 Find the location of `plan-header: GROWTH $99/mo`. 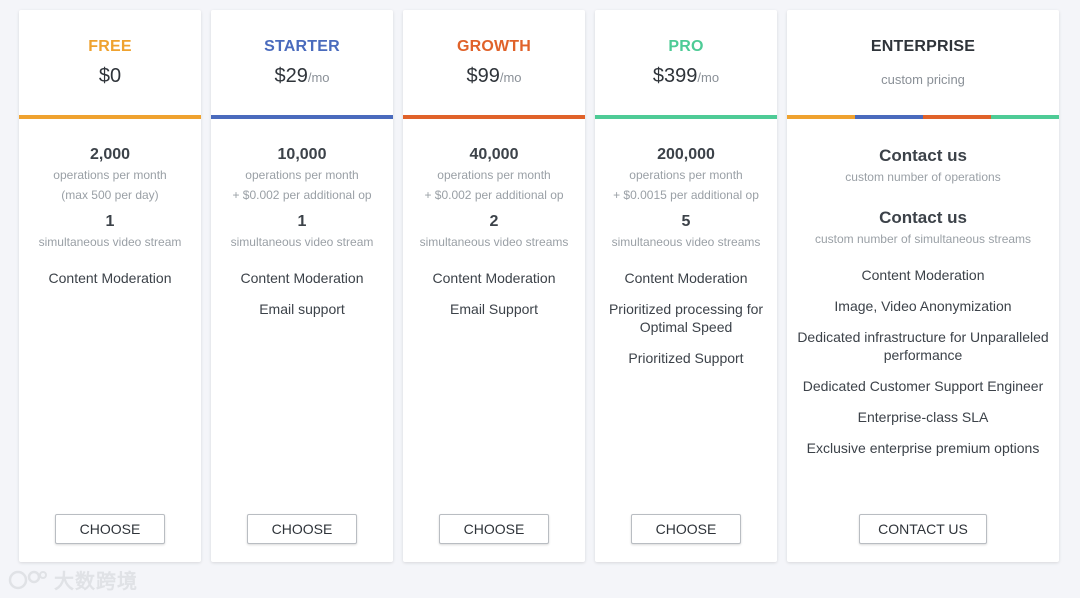

plan-header: GROWTH $99/mo is located at coordinates (494, 62).